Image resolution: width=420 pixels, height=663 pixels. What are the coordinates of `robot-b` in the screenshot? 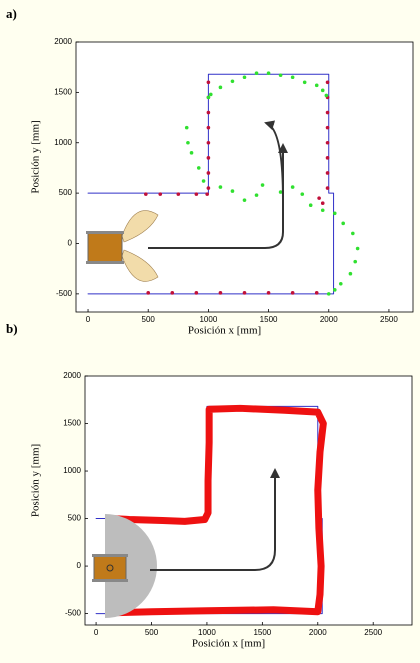 It's located at (124, 566).